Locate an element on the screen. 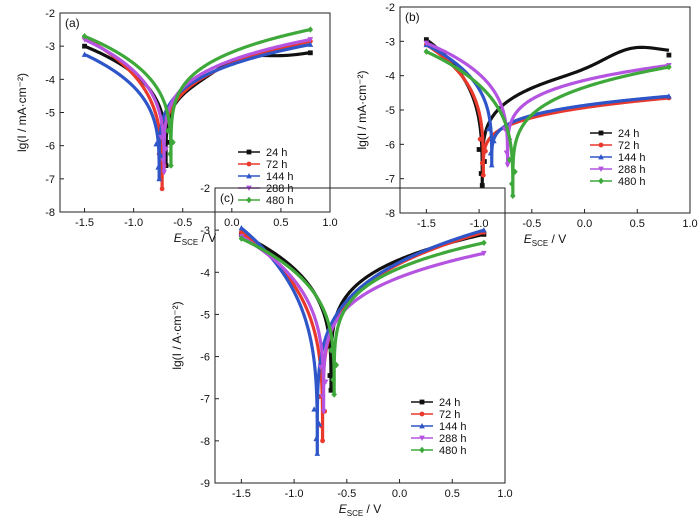 The image size is (700, 520). panel-label: (a) is located at coordinates (72, 23).